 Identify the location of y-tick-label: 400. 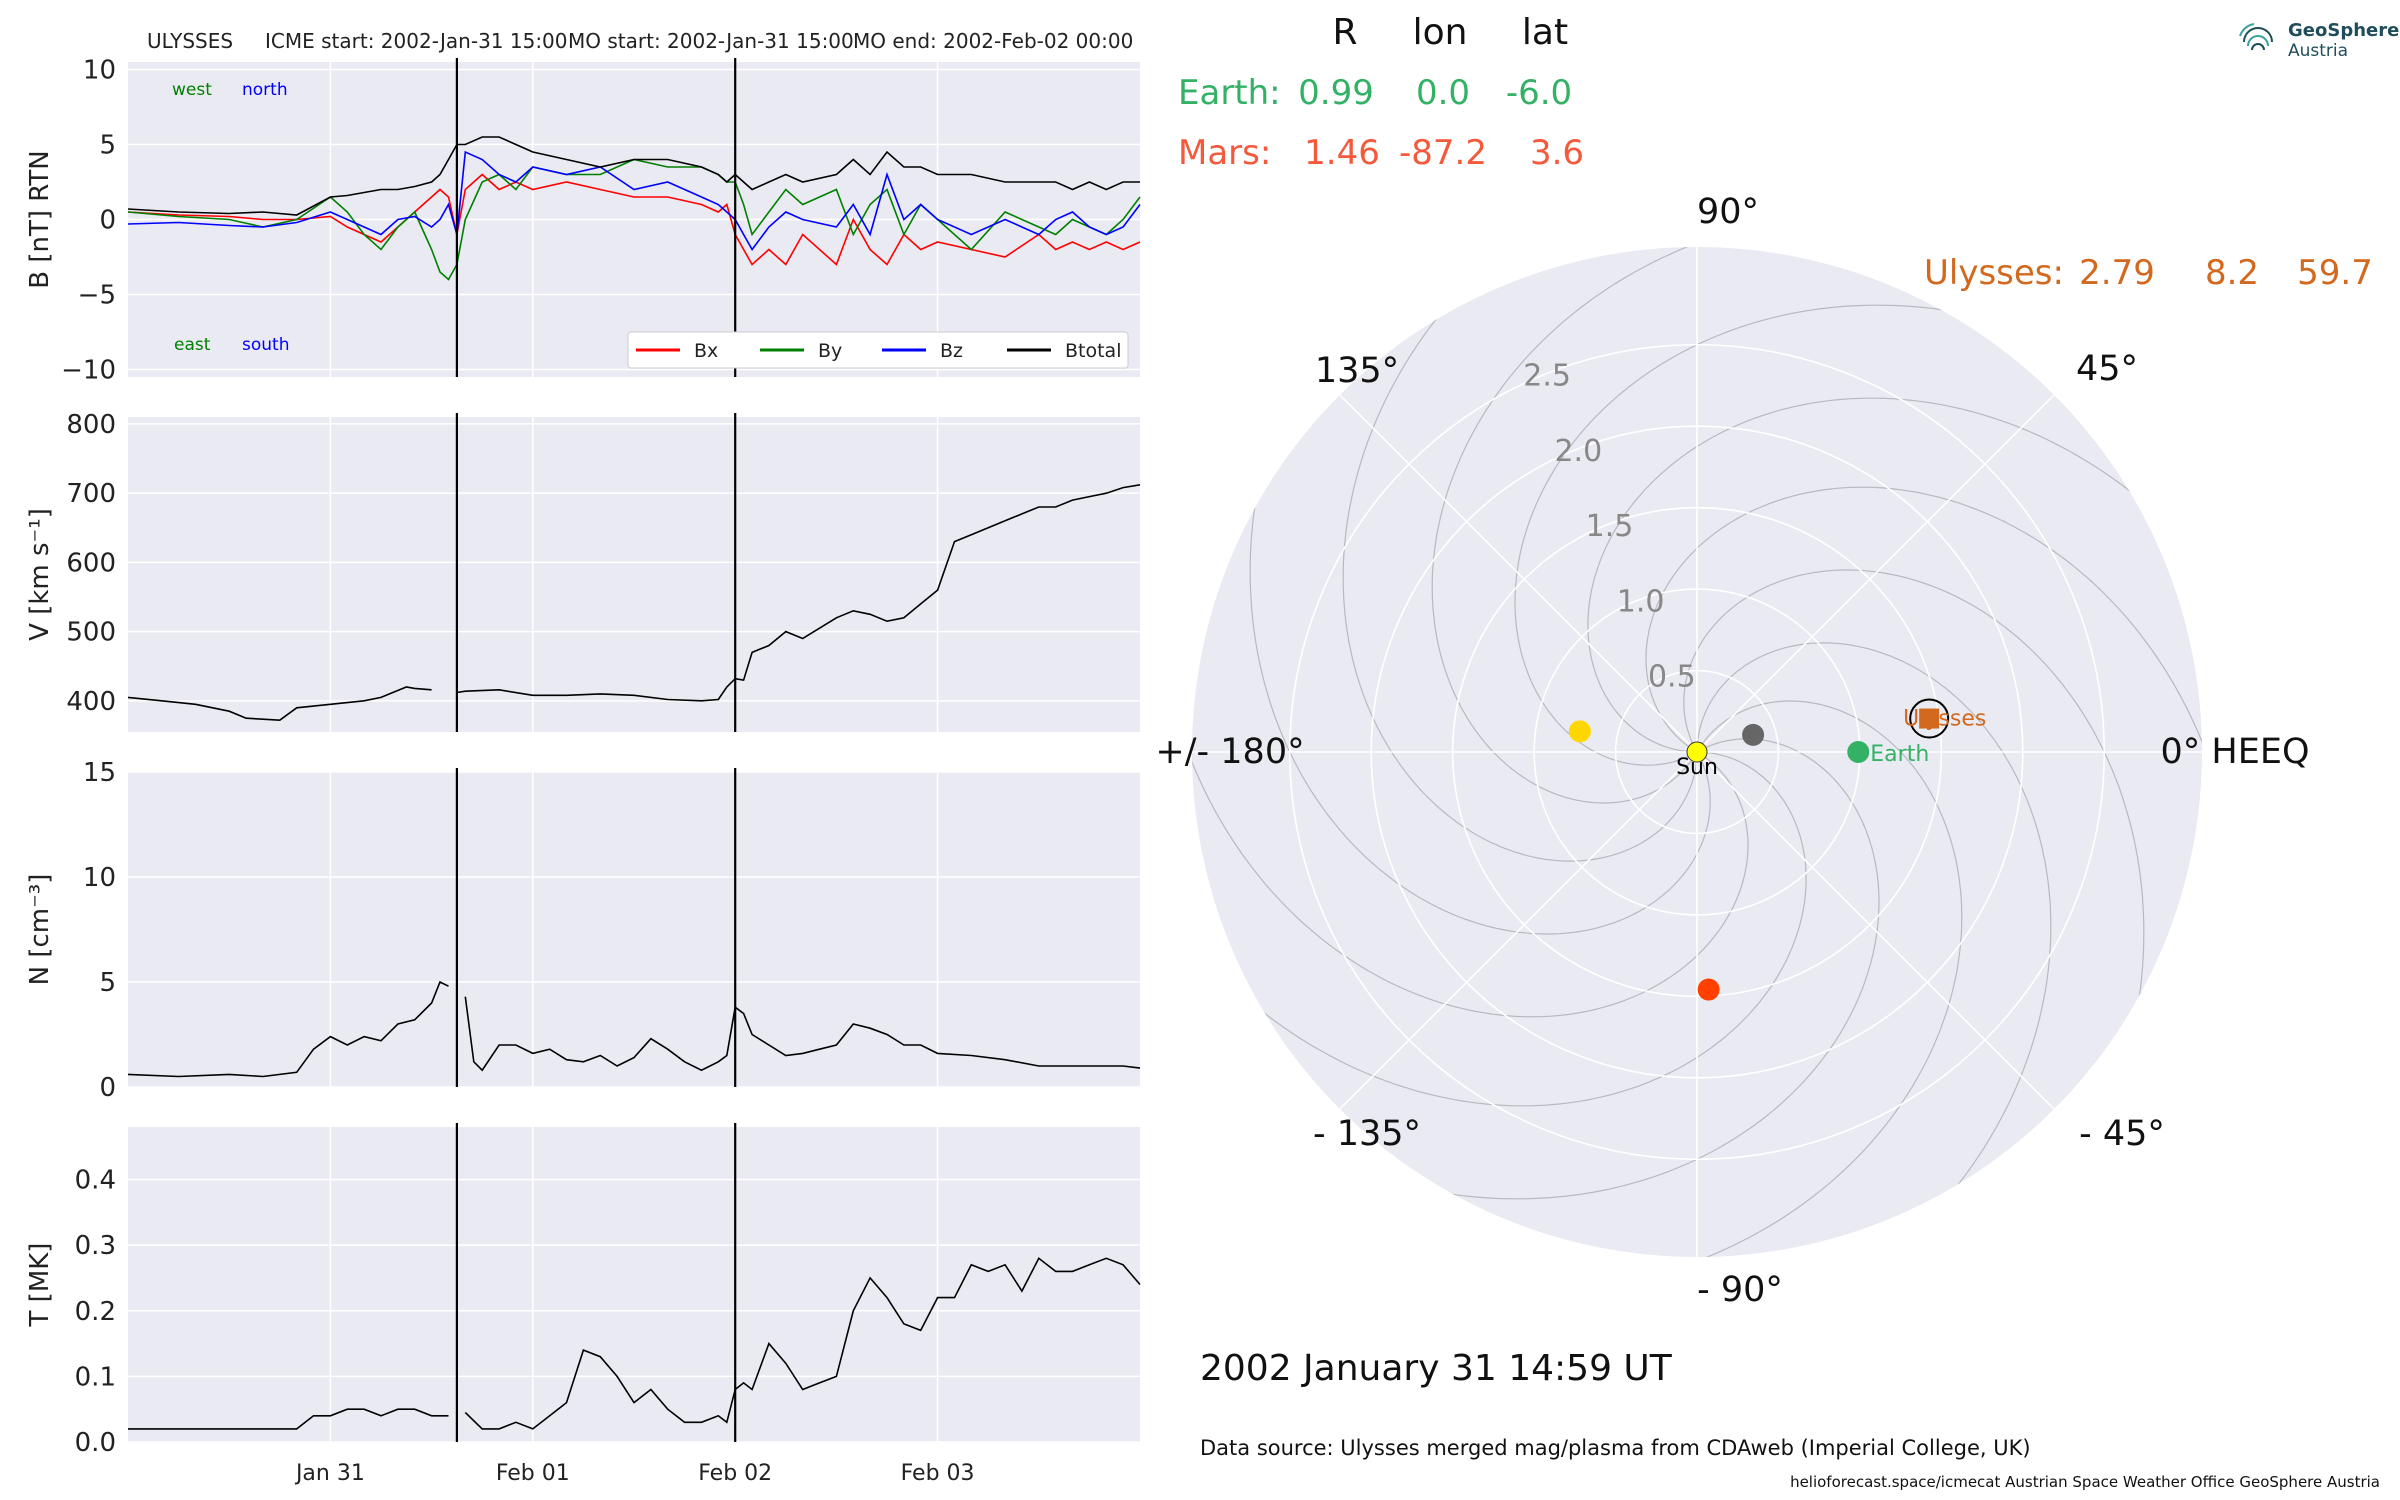
(91, 702).